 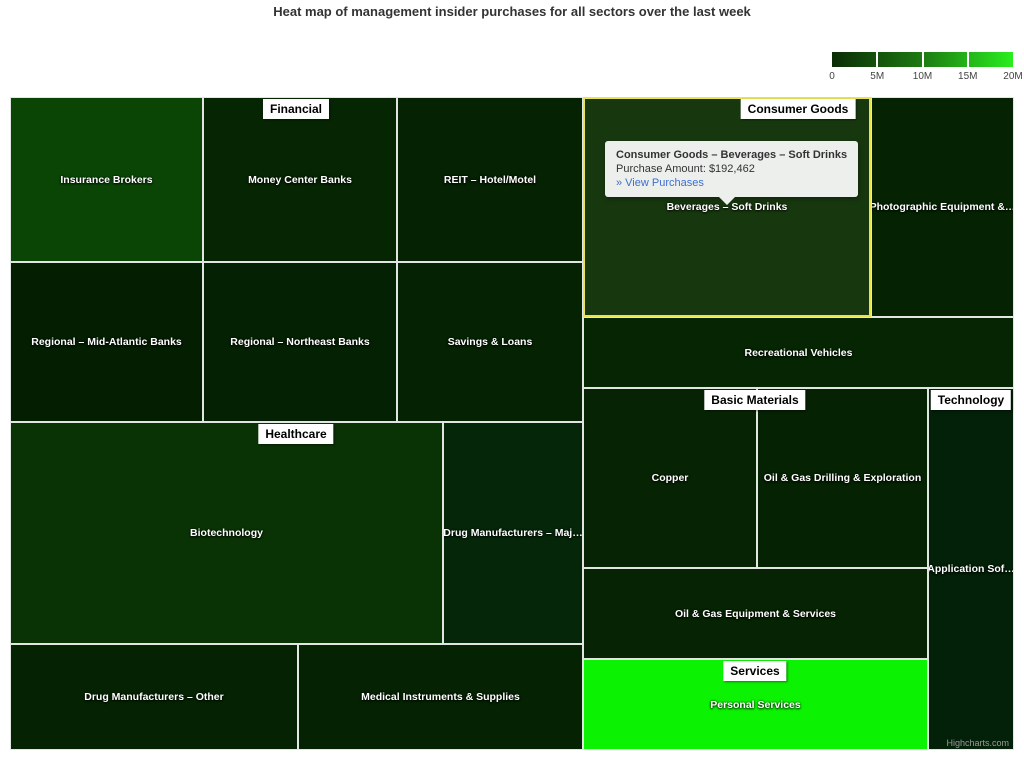 What do you see at coordinates (798, 109) in the screenshot?
I see `sector-label-consumer-goods: Consumer Goods` at bounding box center [798, 109].